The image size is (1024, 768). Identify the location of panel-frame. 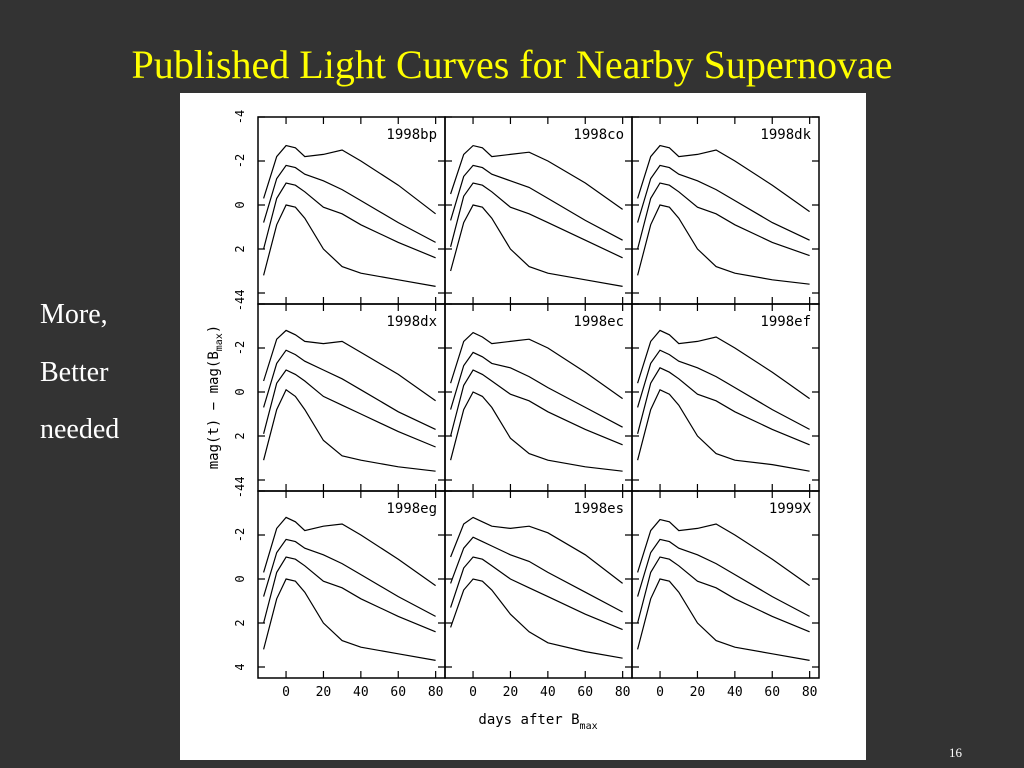
(725, 584).